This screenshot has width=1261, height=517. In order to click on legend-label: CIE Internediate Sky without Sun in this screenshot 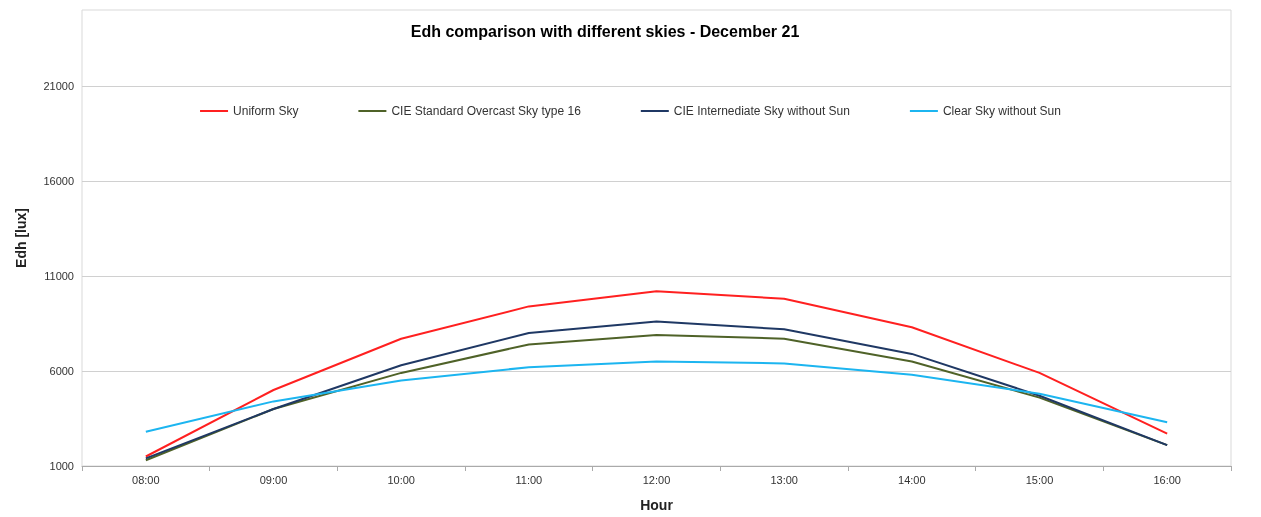, I will do `click(761, 111)`.